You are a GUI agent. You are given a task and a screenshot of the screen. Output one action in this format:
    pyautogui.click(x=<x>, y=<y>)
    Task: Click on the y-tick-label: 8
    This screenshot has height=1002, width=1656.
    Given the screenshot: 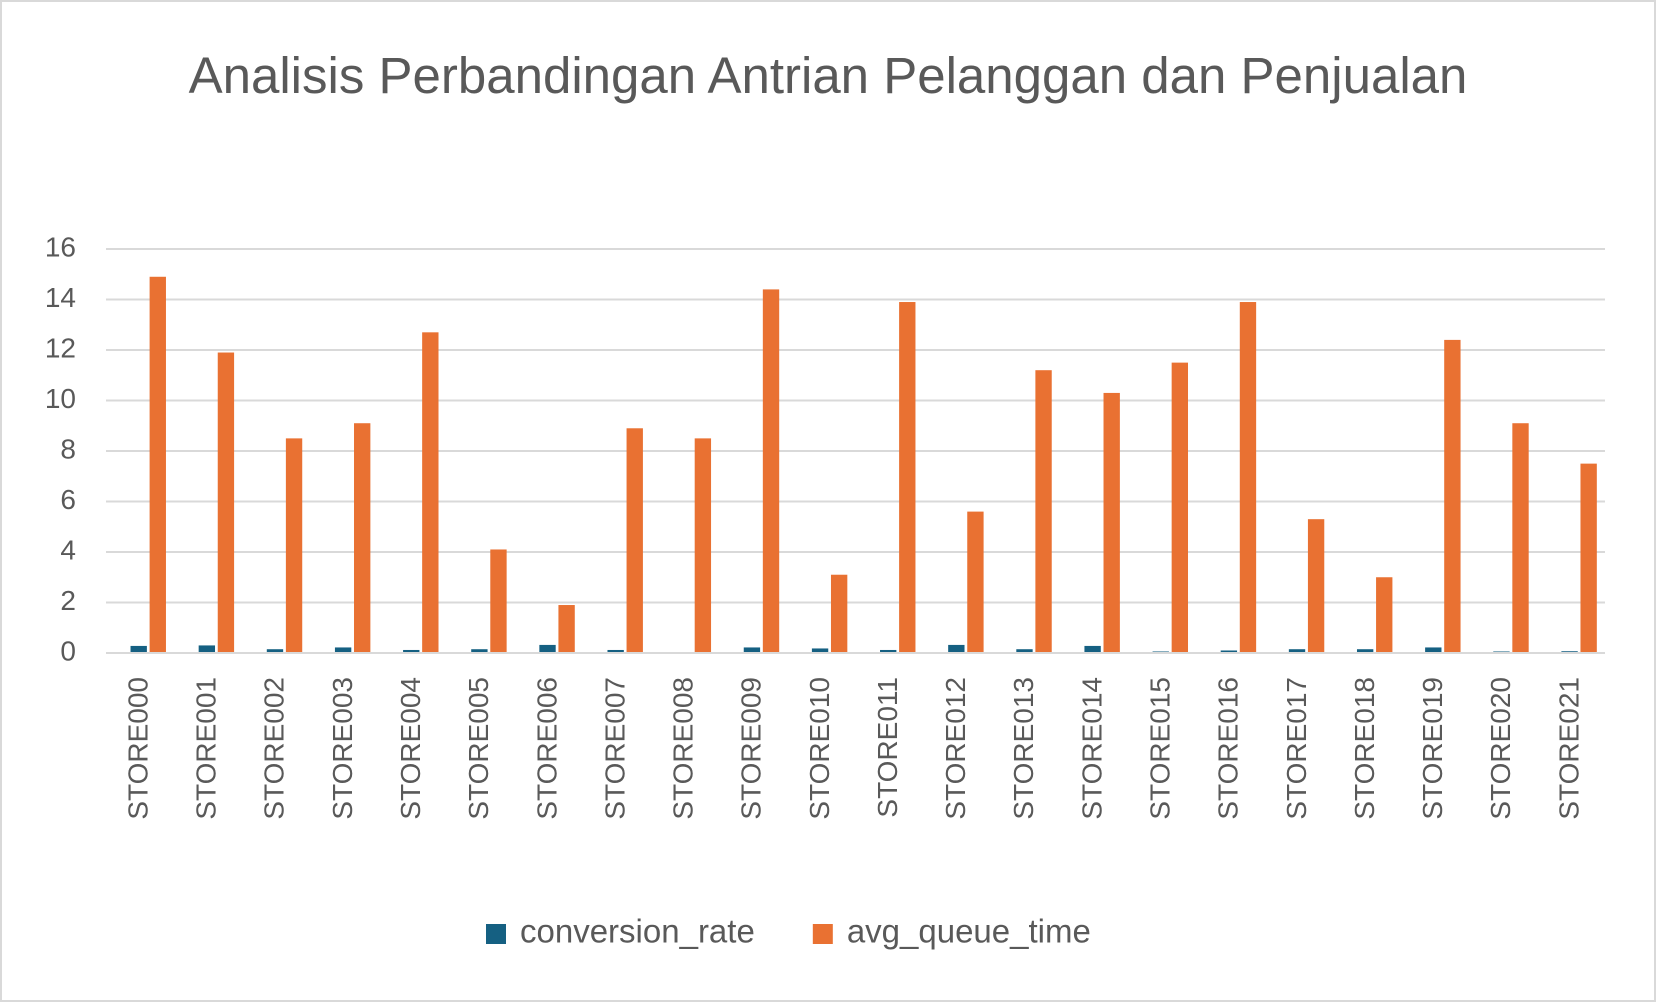 What is the action you would take?
    pyautogui.click(x=68, y=448)
    